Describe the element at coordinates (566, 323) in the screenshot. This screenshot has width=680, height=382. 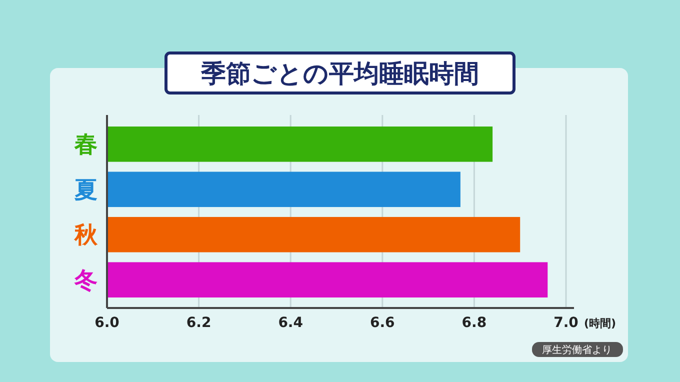
I see `x-tick-label: 7.0` at that location.